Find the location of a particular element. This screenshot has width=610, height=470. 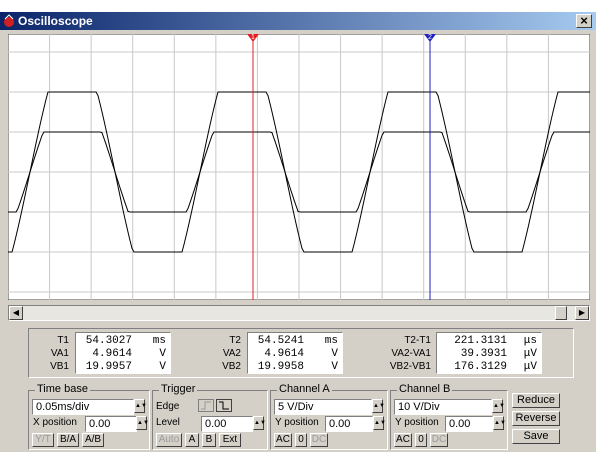

scale-field: 5 V/Div is located at coordinates (323, 407).